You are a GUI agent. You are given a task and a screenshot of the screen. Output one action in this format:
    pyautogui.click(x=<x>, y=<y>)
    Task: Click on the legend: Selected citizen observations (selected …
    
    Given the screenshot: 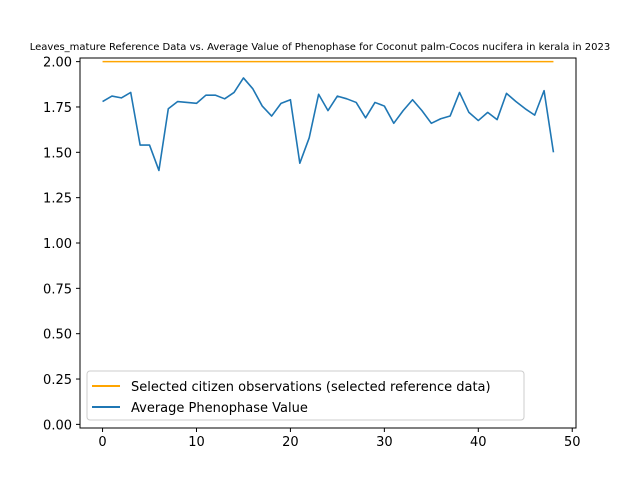 What is the action you would take?
    pyautogui.click(x=305, y=395)
    